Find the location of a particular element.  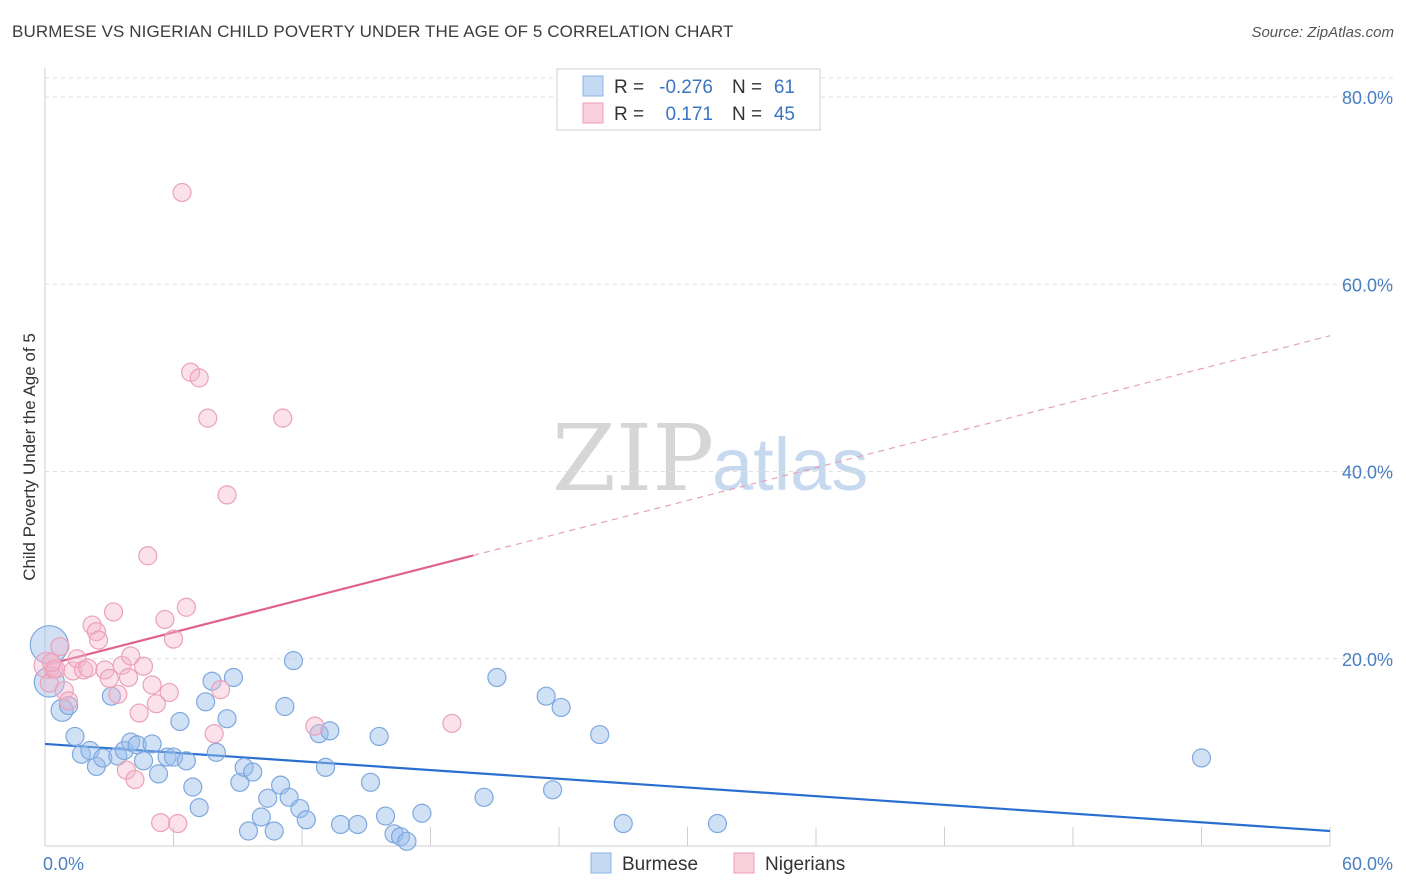

source-attribution: Source: ZipAtlas.com is located at coordinates (1322, 32).